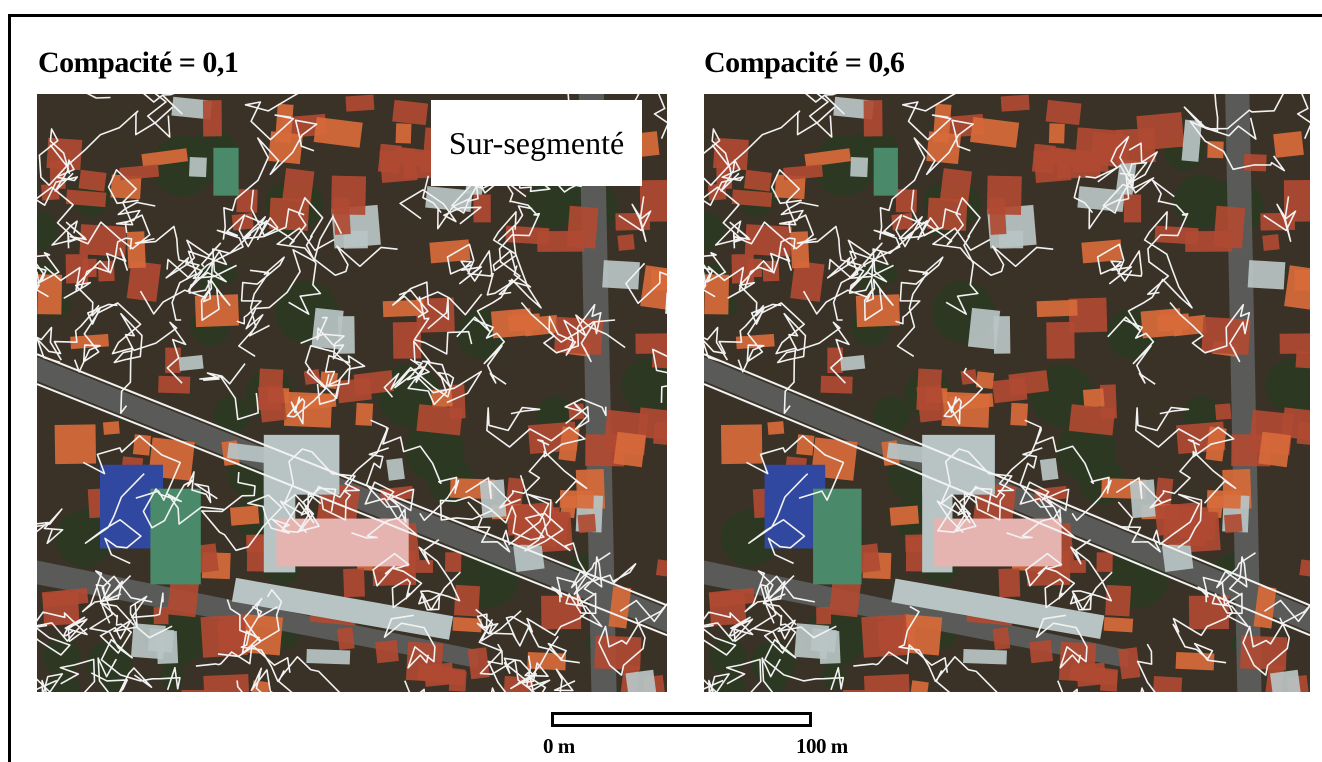 This screenshot has width=1322, height=762. Describe the element at coordinates (822, 746) in the screenshot. I see `scale-max-label: 100 m` at that location.